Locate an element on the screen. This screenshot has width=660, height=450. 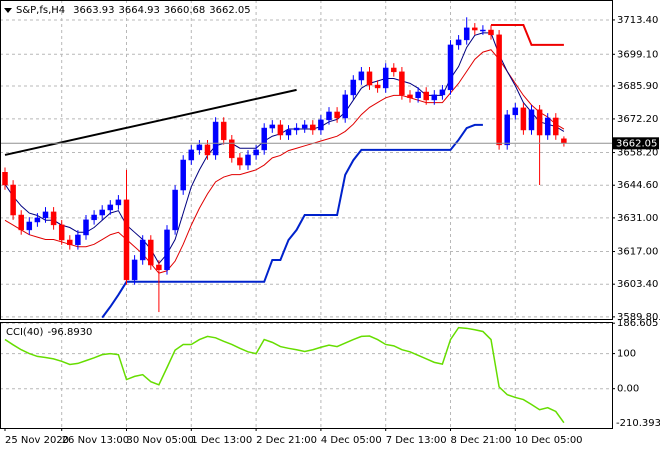
y-tick-label: 3713.40 is located at coordinates (637, 20).